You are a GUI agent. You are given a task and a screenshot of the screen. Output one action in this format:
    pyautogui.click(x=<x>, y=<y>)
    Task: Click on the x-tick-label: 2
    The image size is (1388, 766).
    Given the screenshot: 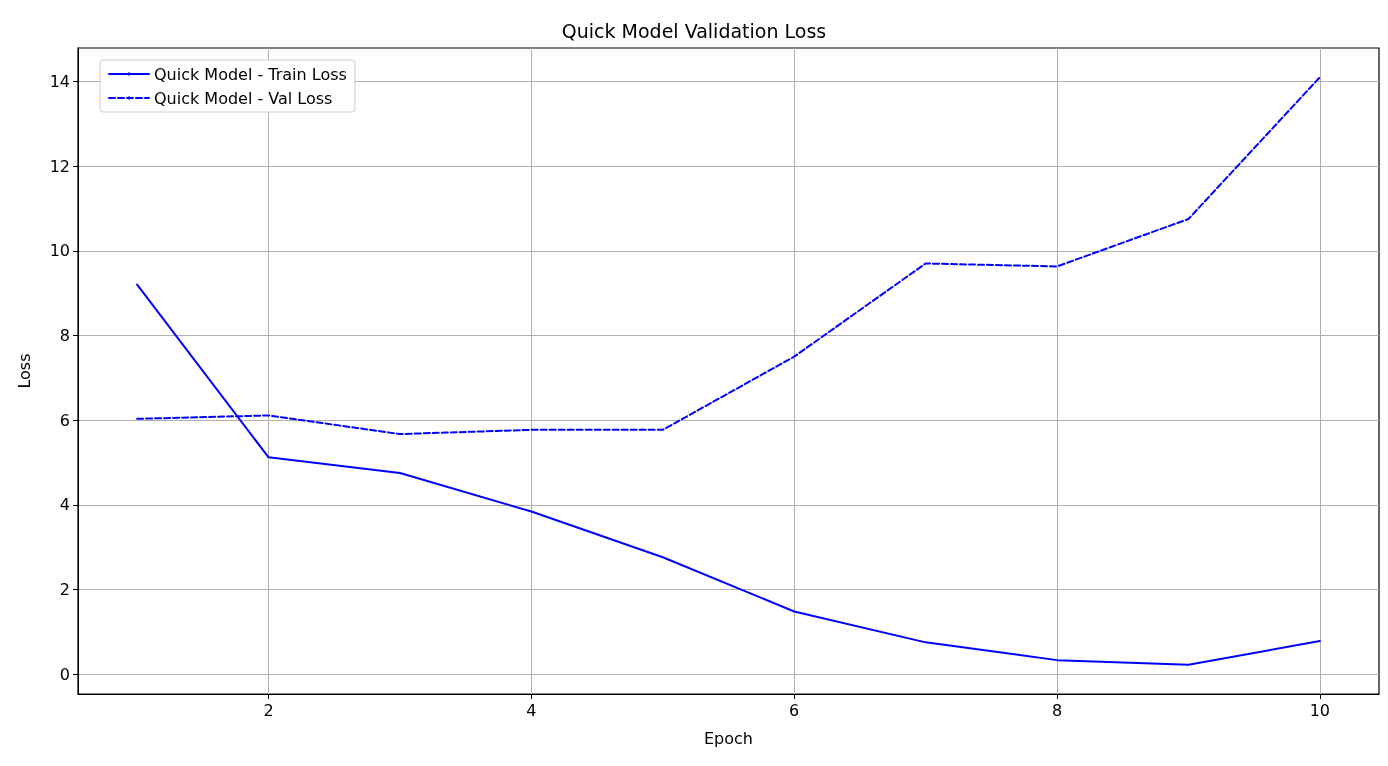 What is the action you would take?
    pyautogui.click(x=268, y=710)
    